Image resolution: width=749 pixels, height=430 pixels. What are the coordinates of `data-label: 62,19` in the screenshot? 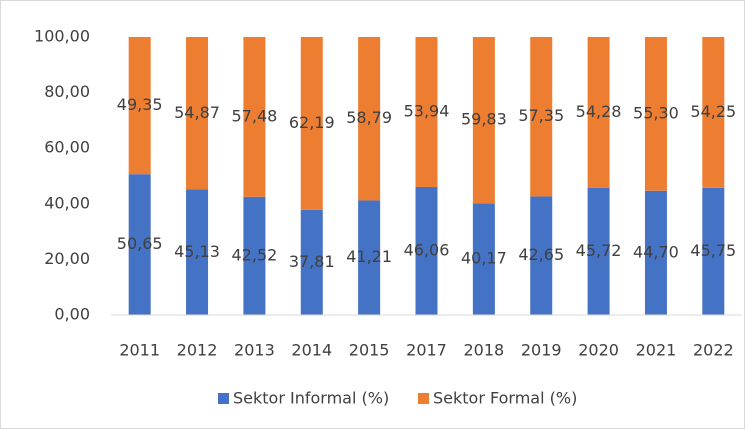 It's located at (312, 122).